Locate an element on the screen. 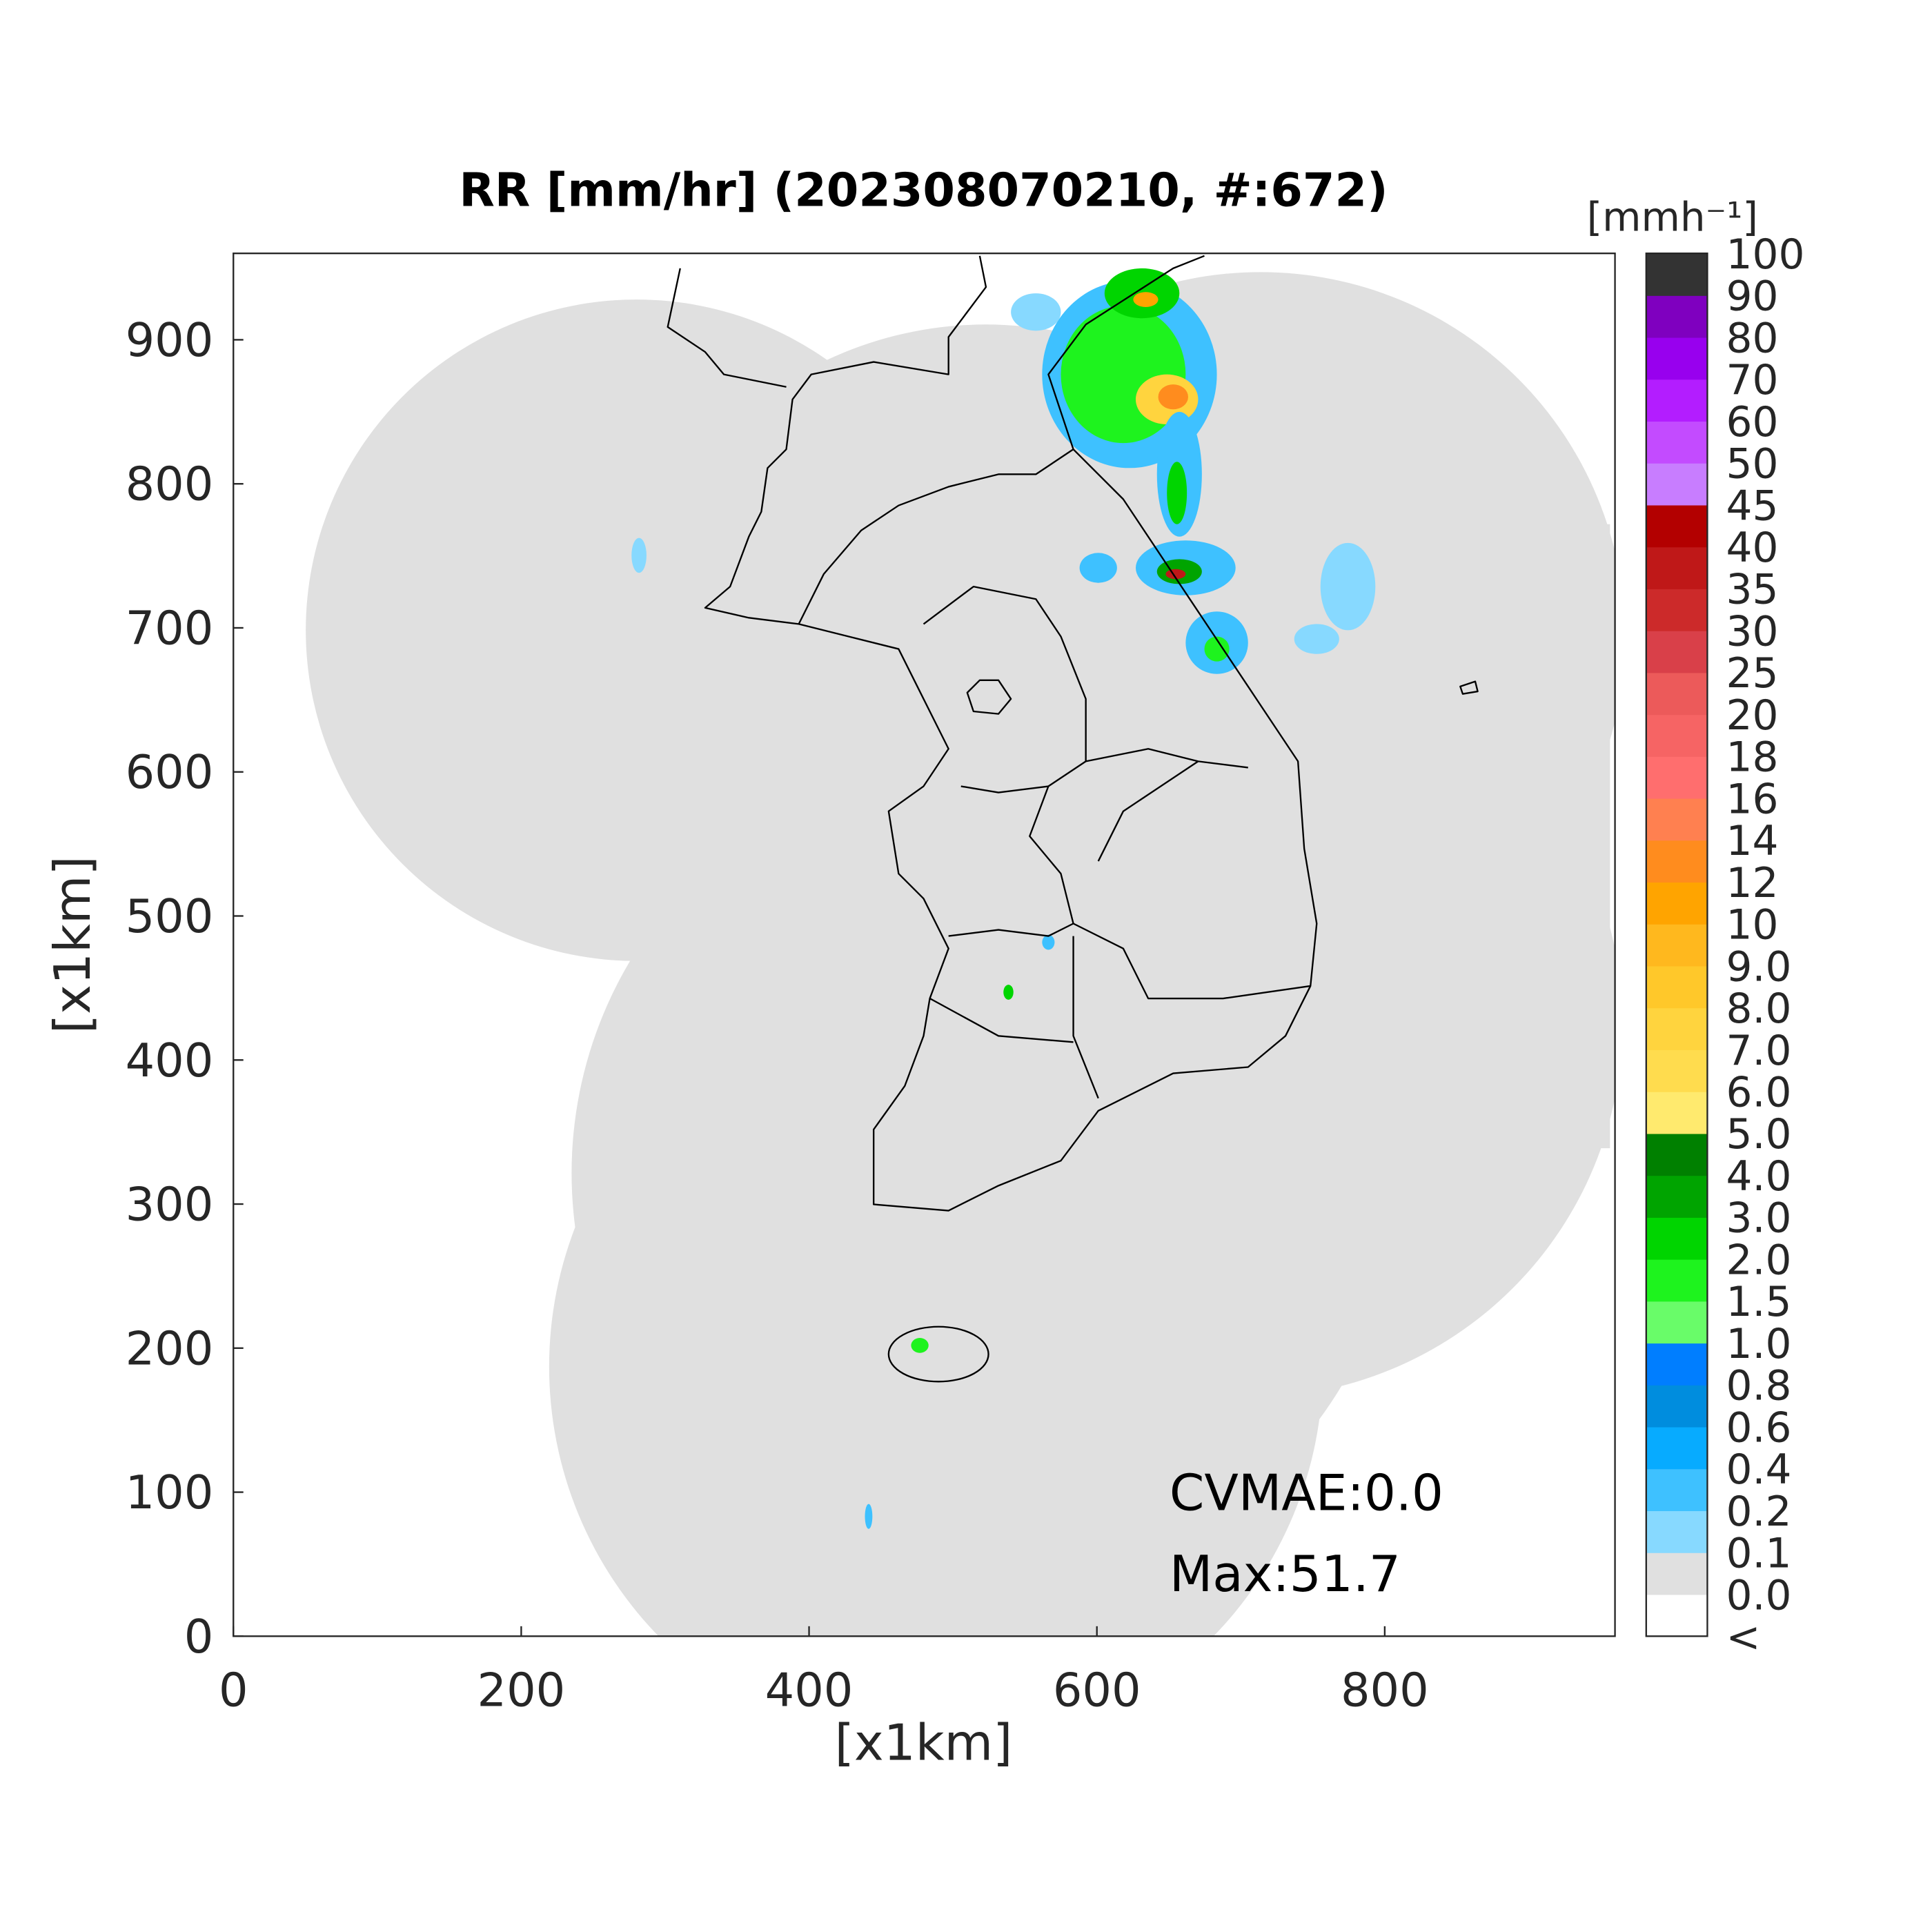  x-tick-label: 200 is located at coordinates (521, 1690).